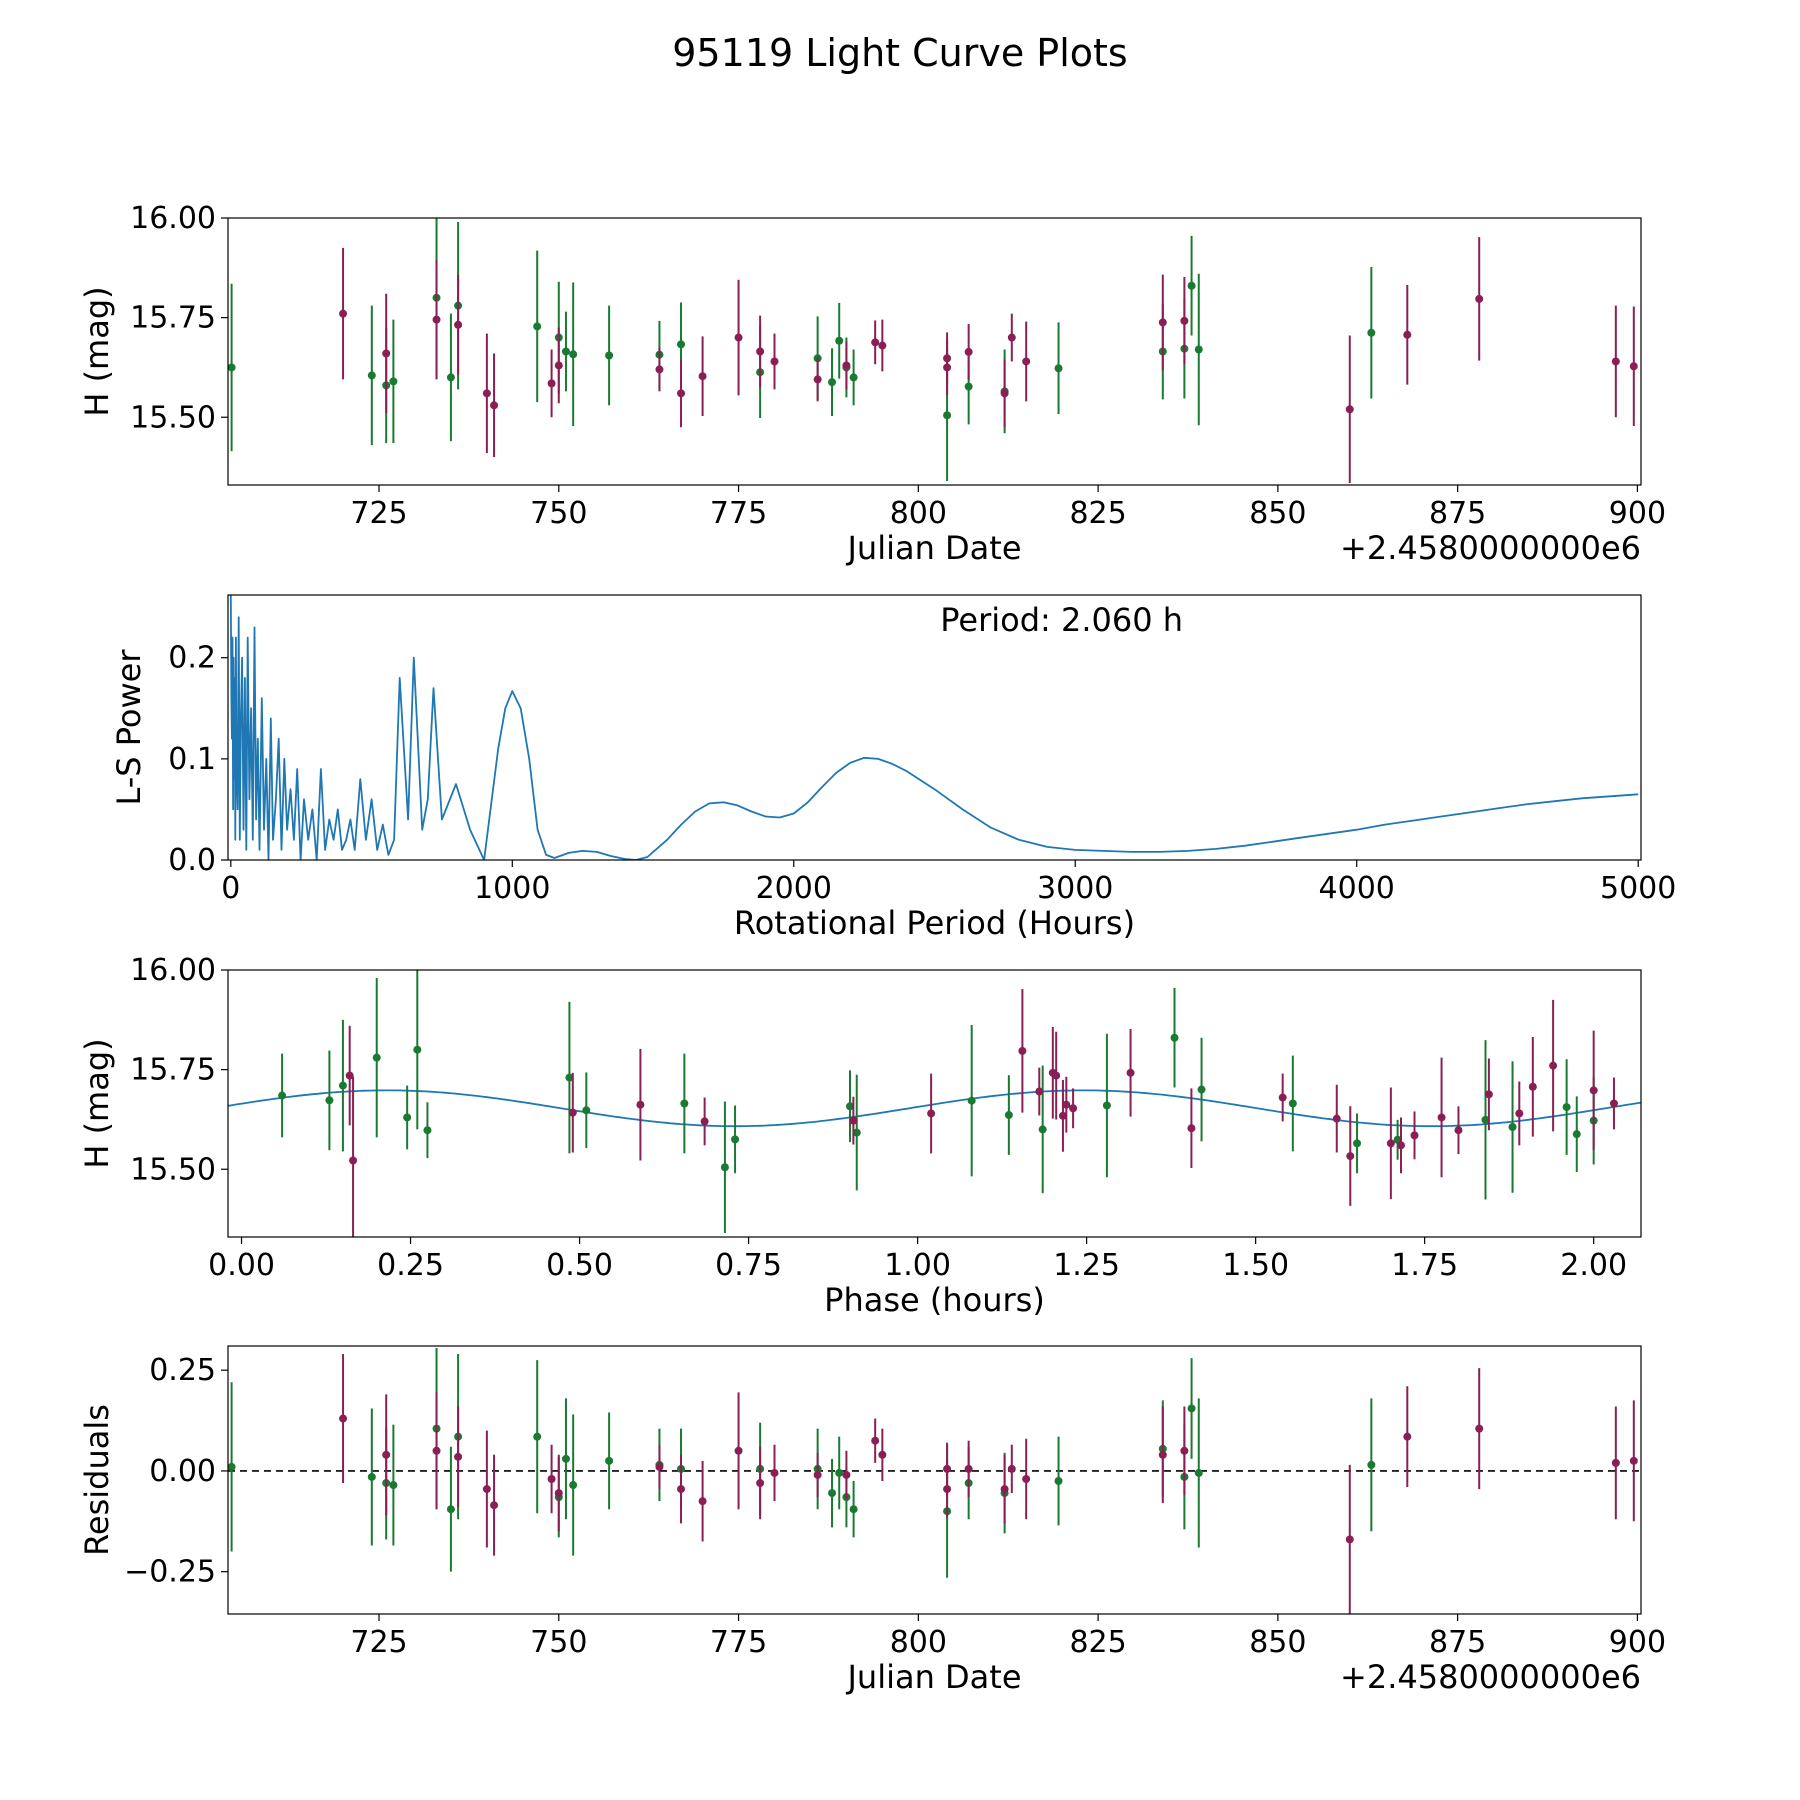  Describe the element at coordinates (794, 888) in the screenshot. I see `x-tick-label: 2000` at that location.